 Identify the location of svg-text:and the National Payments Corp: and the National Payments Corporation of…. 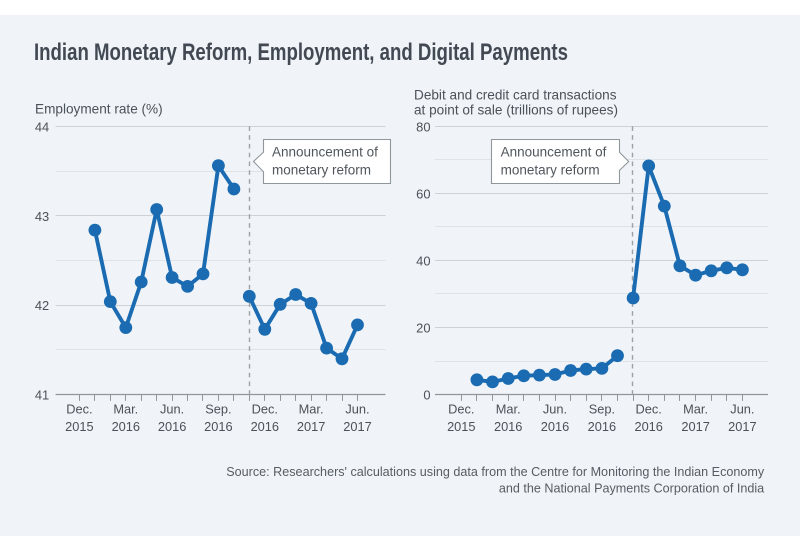
(631, 489).